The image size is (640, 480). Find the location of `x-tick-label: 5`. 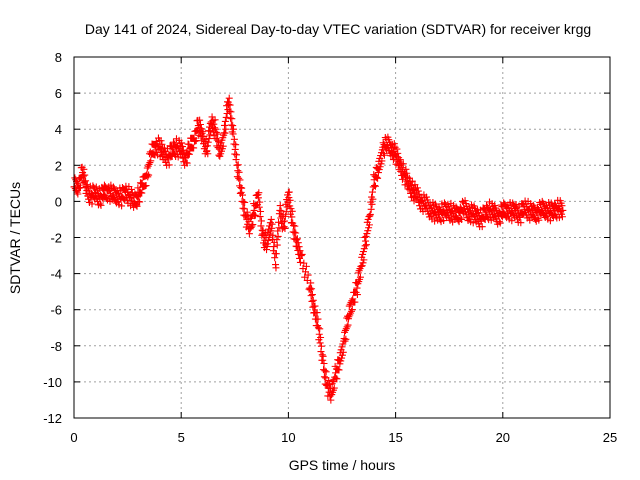

x-tick-label: 5 is located at coordinates (181, 437).